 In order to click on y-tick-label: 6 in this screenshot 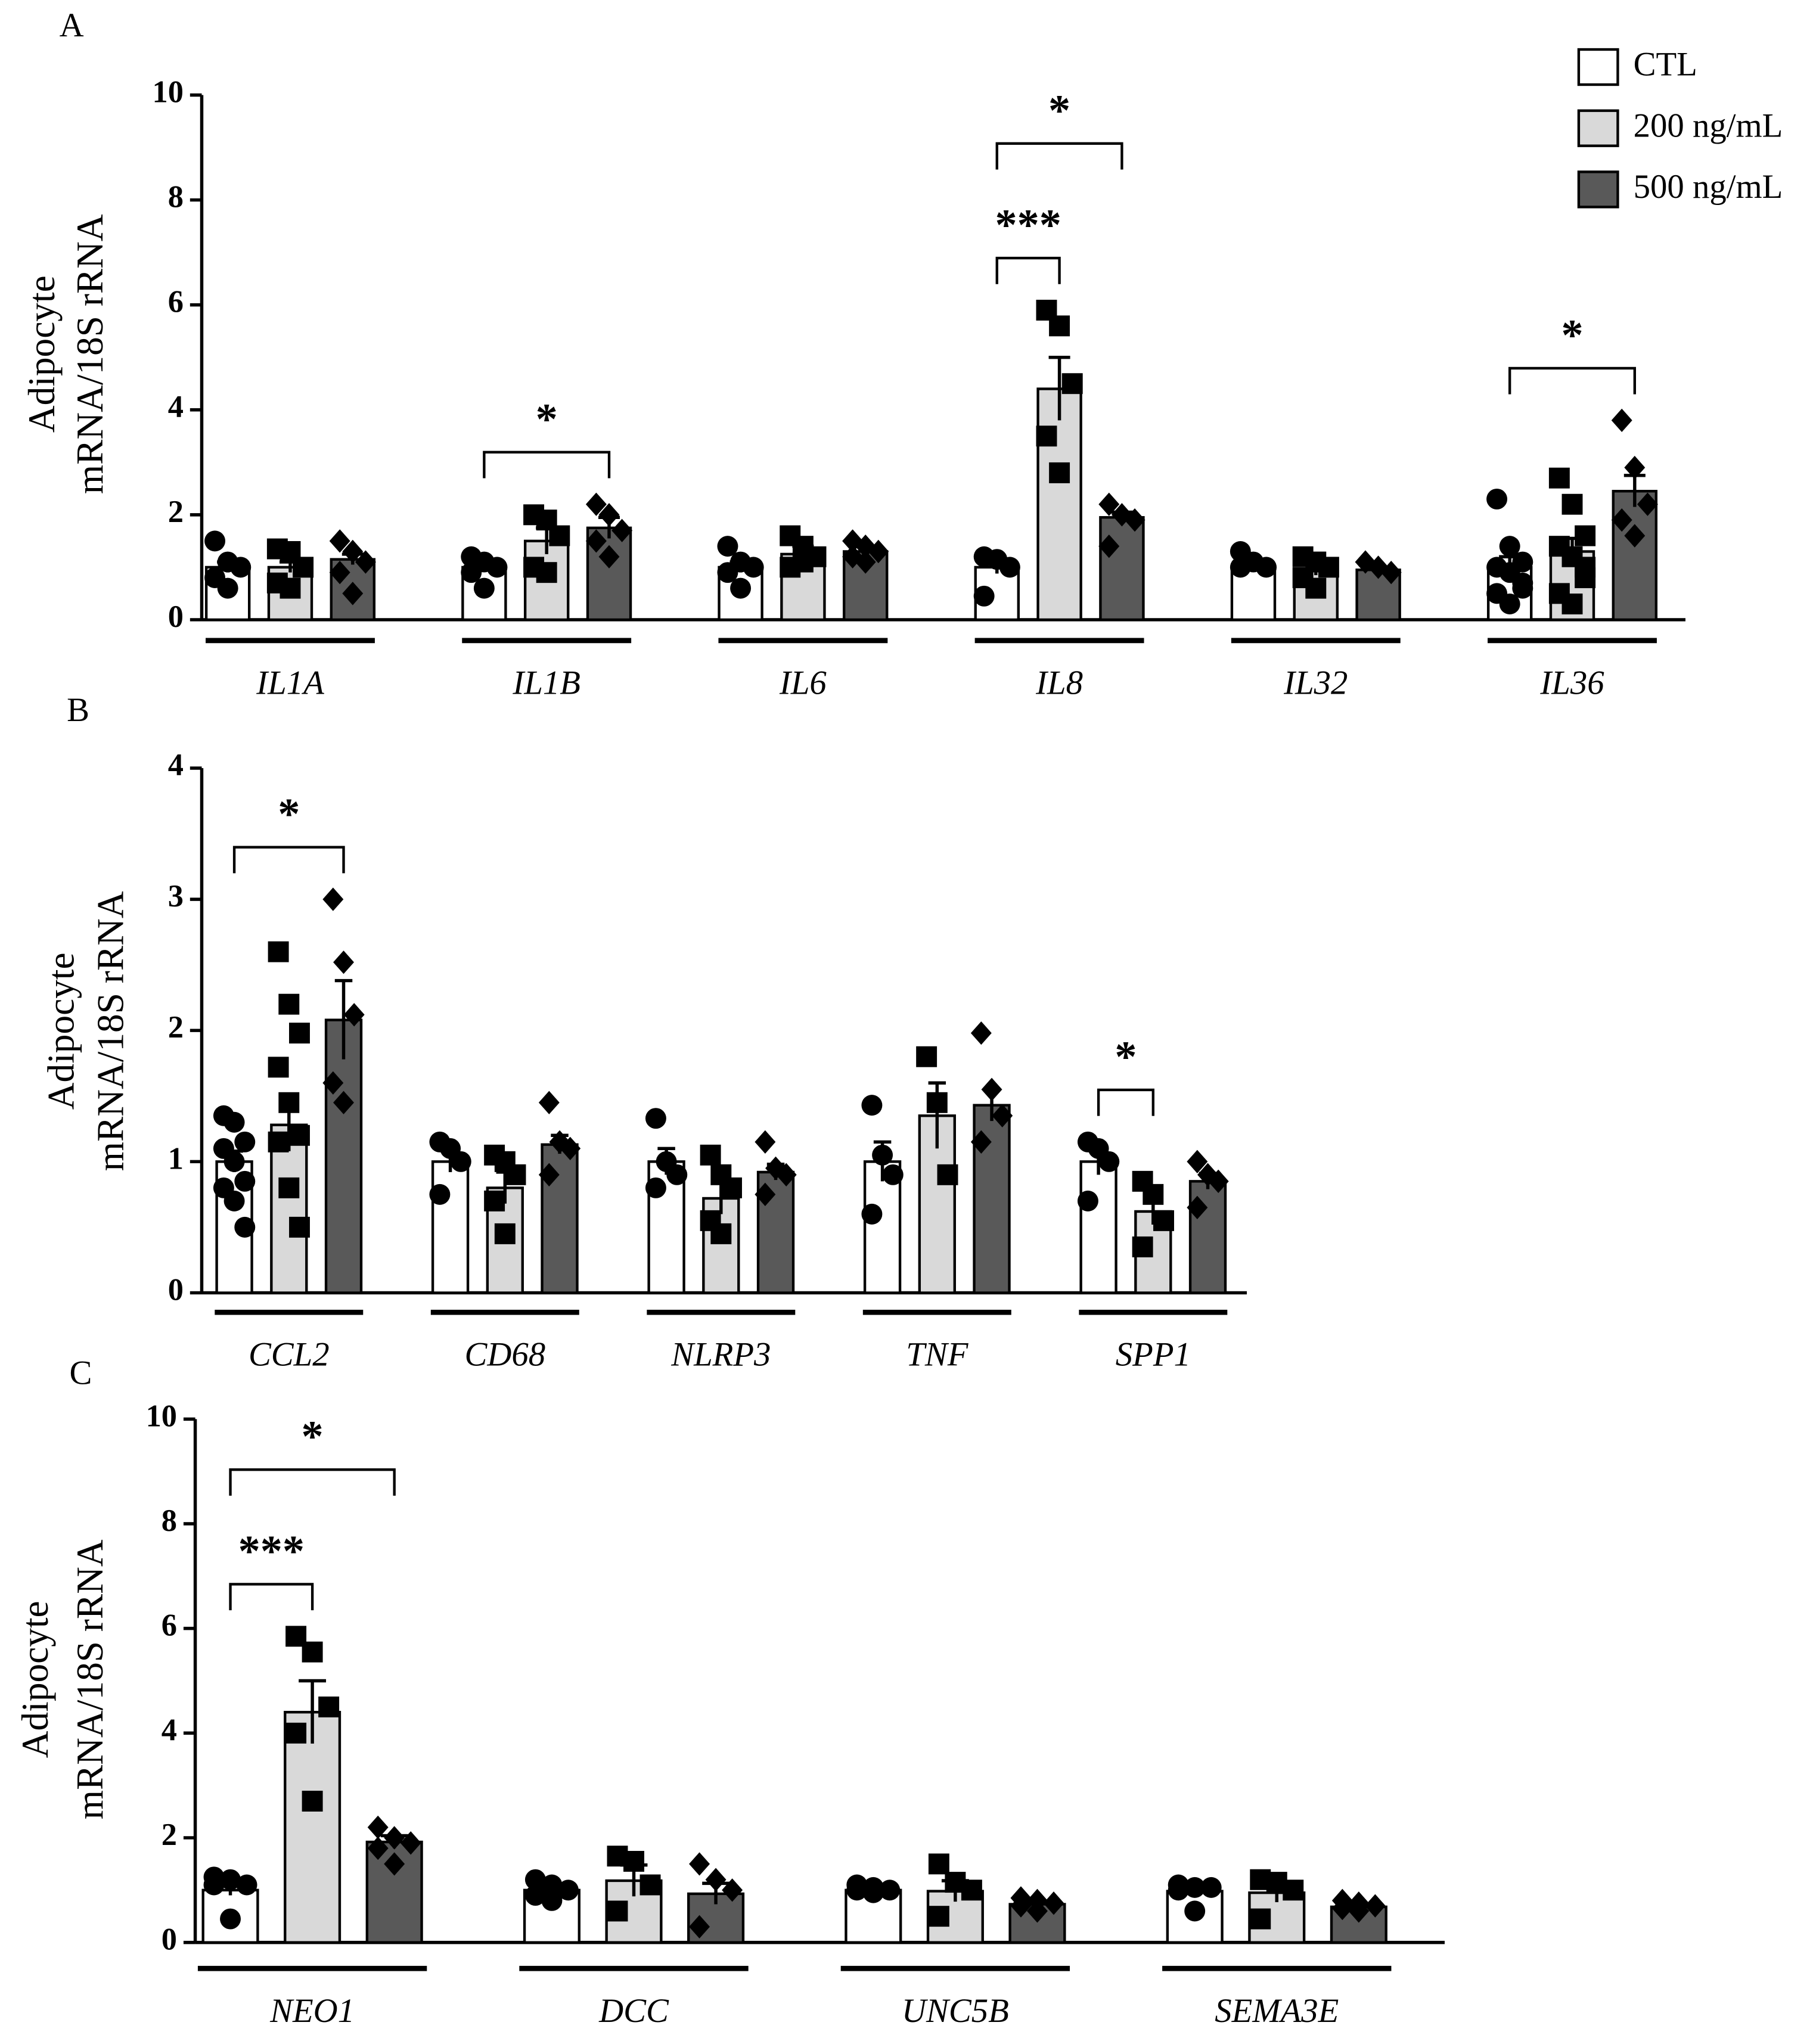, I will do `click(176, 302)`.